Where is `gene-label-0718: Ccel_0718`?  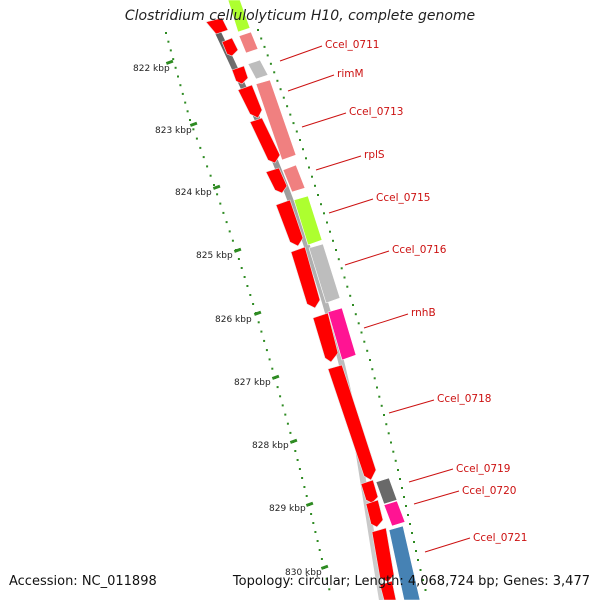
gene-label-0718: Ccel_0718 is located at coordinates (464, 399).